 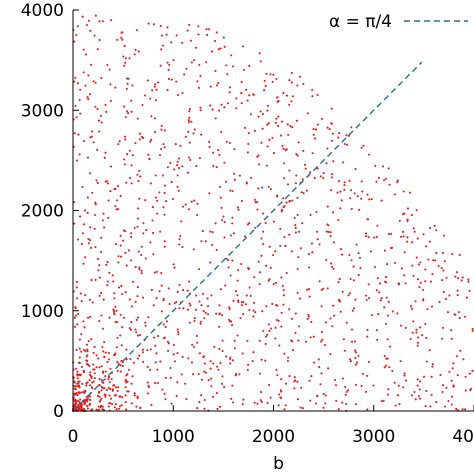 I want to click on x-axis-label: b, so click(x=278, y=464).